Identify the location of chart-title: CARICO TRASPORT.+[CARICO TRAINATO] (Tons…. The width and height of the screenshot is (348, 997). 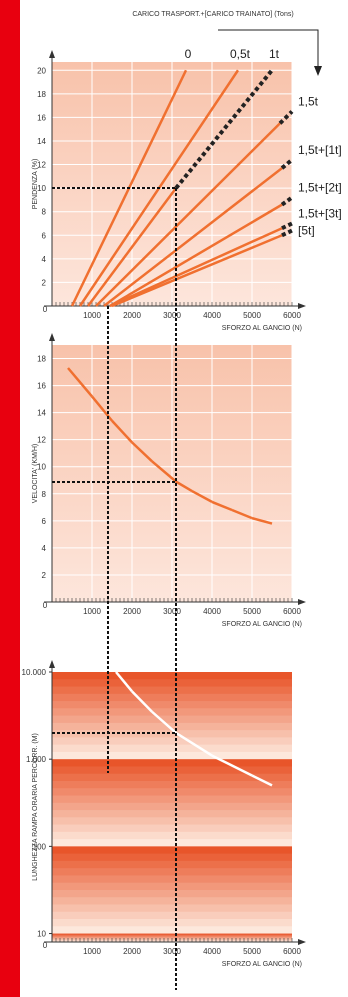
(212, 14).